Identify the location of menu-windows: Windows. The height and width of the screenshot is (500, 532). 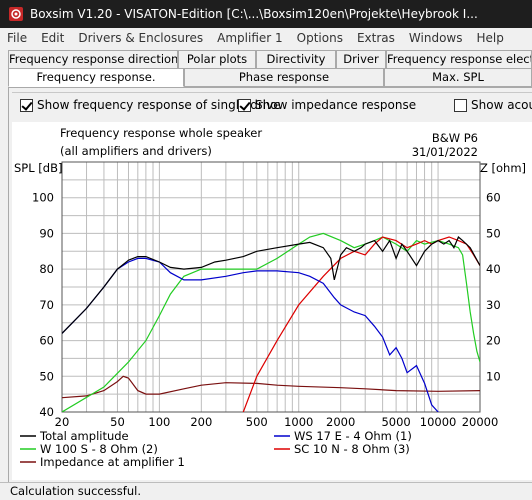
(435, 38).